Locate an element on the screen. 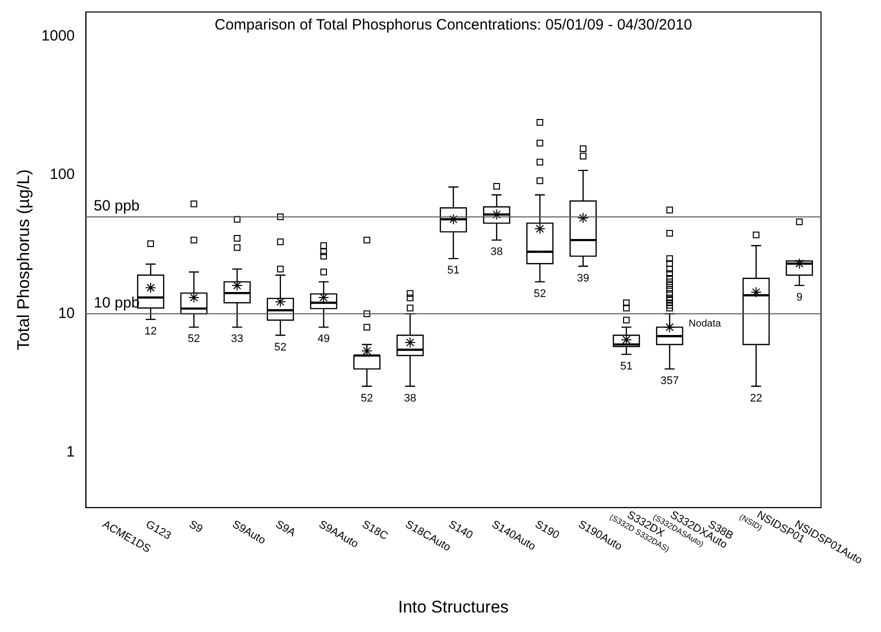  x-tick-label: S190 is located at coordinates (547, 530).